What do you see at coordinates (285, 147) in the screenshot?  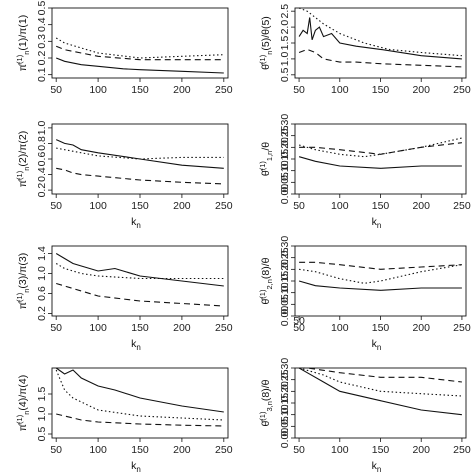 I see `y-tick-label: 0.20` at bounding box center [285, 147].